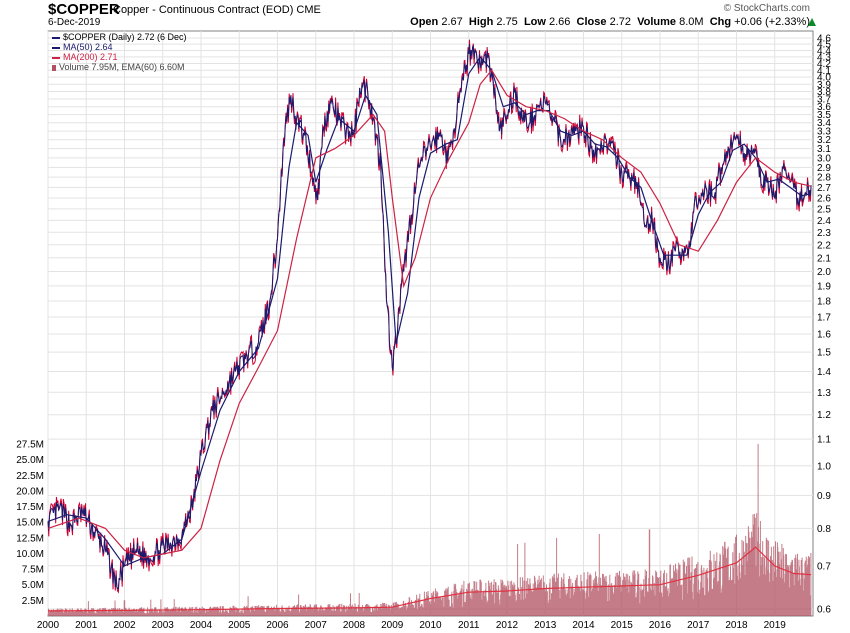 The image size is (850, 633). What do you see at coordinates (48, 625) in the screenshot?
I see `year-tick-label: 2000` at bounding box center [48, 625].